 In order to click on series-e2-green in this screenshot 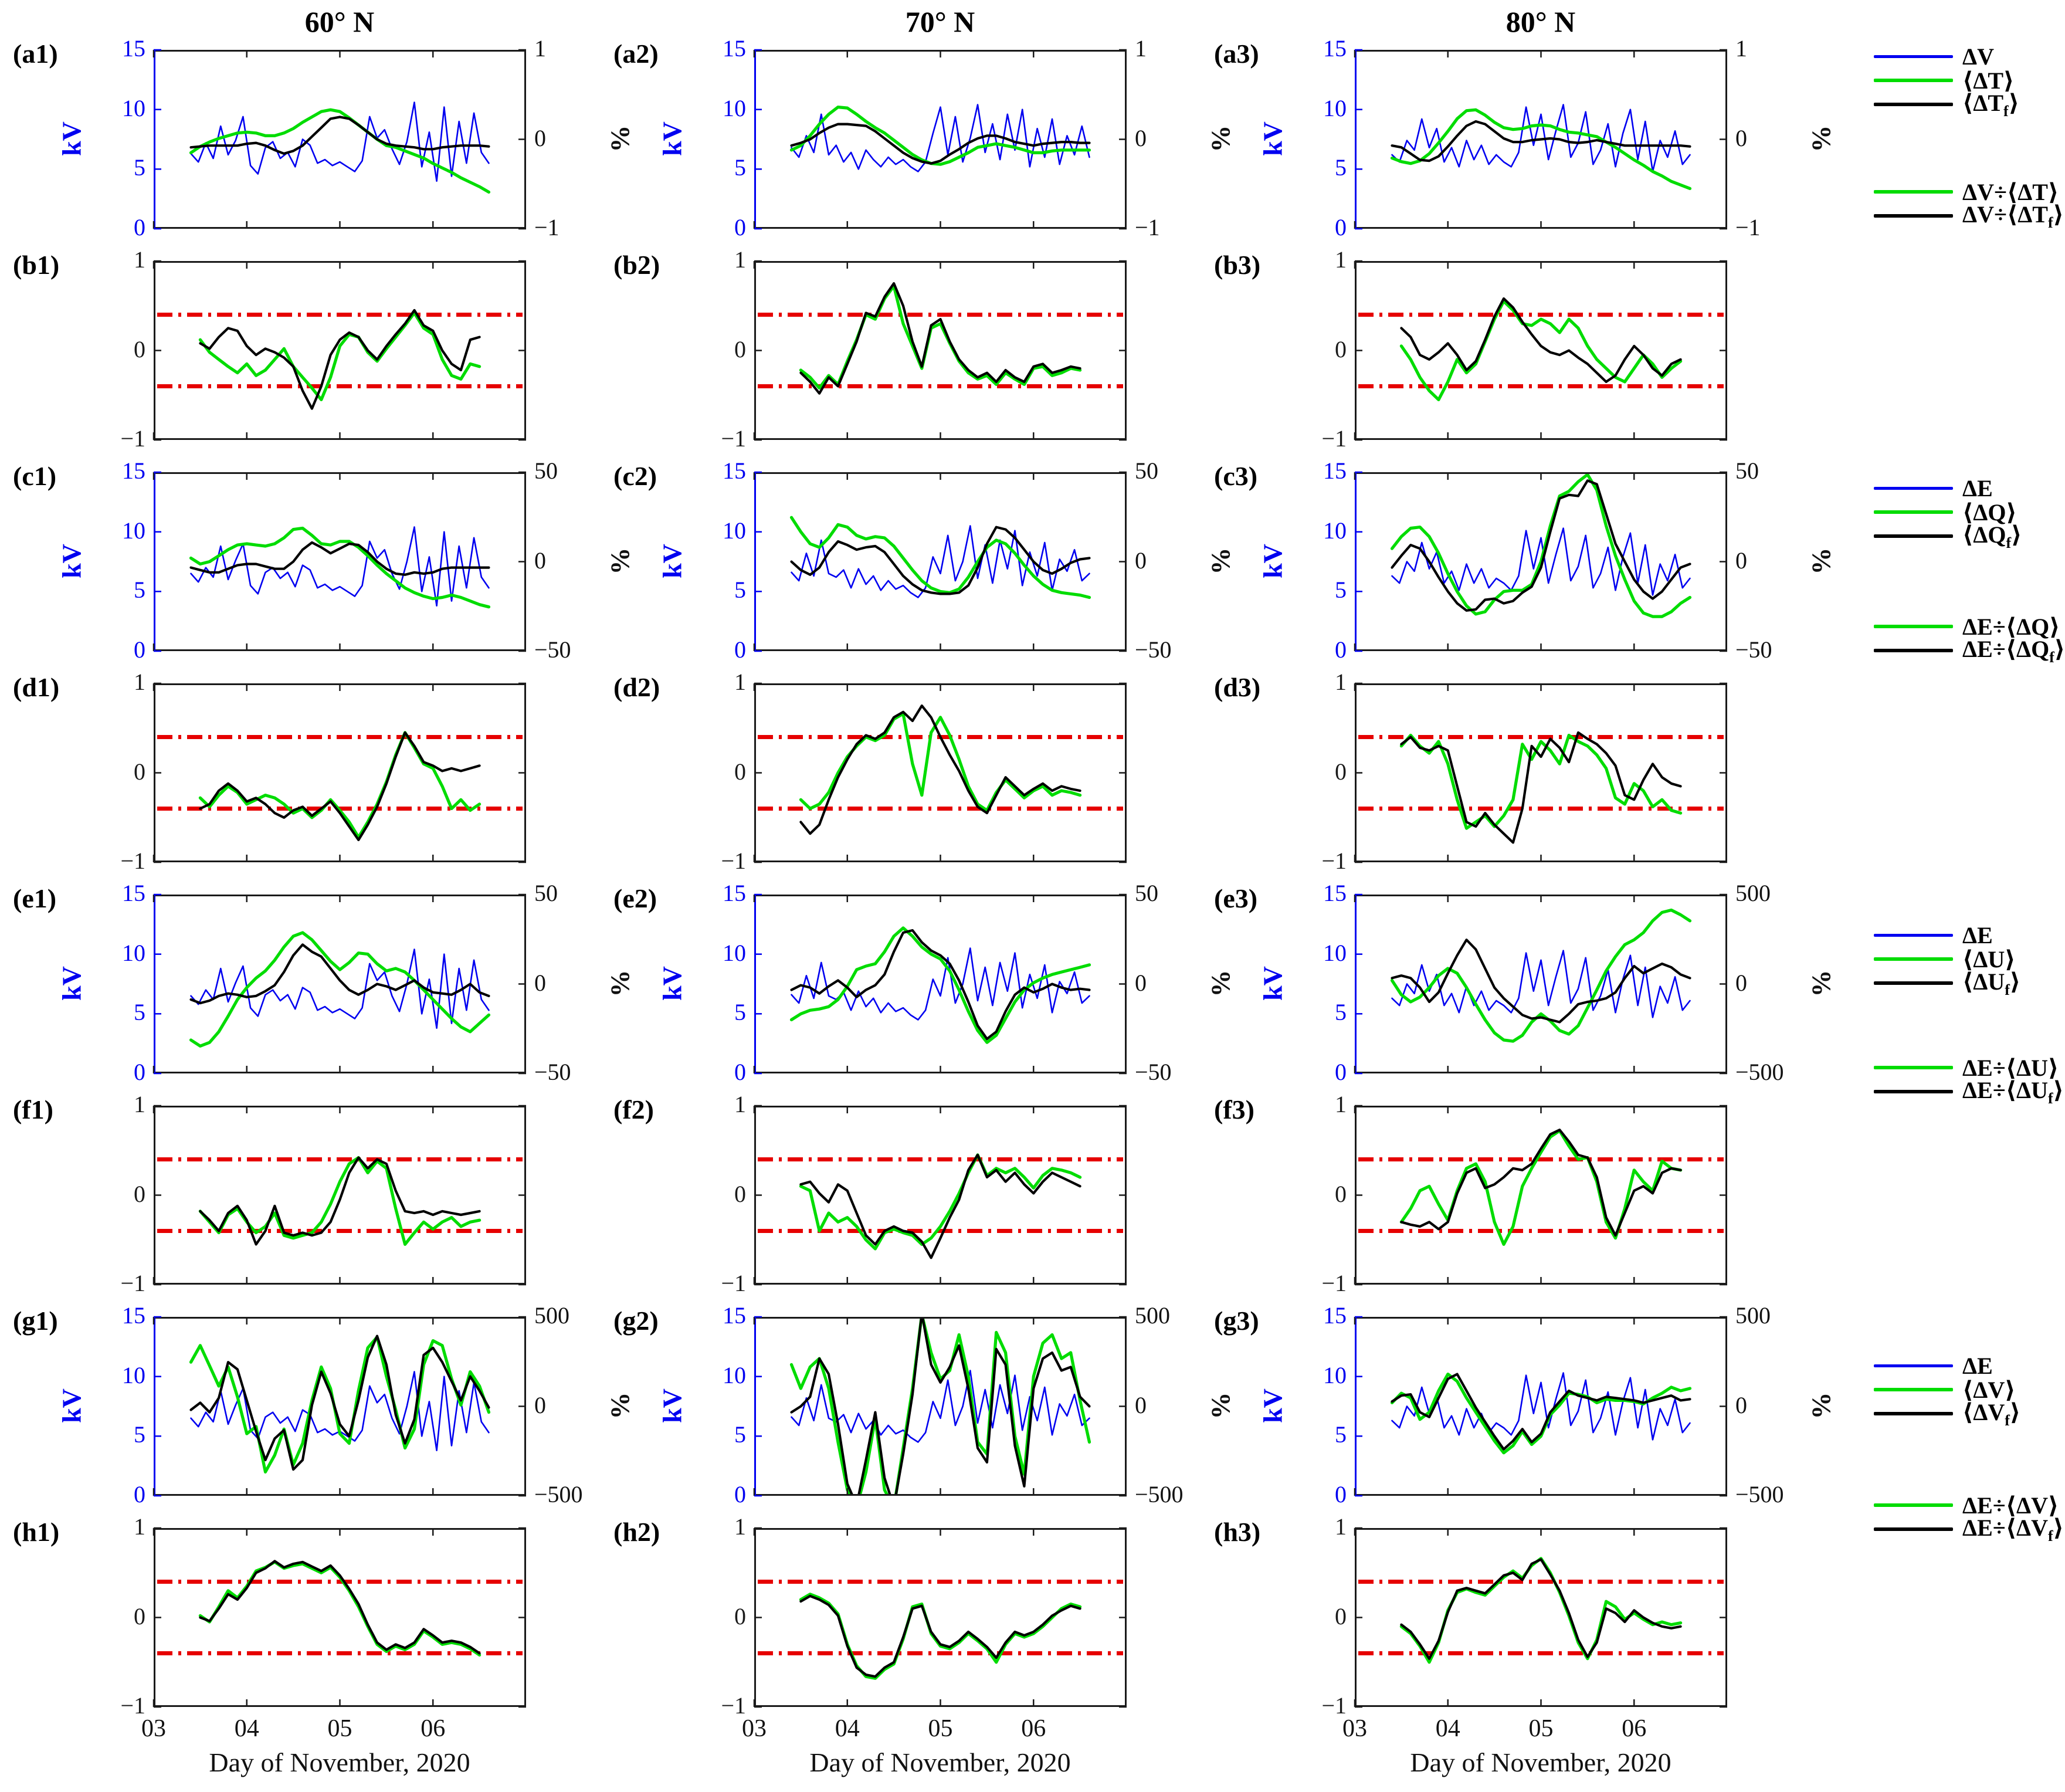, I will do `click(940, 985)`.